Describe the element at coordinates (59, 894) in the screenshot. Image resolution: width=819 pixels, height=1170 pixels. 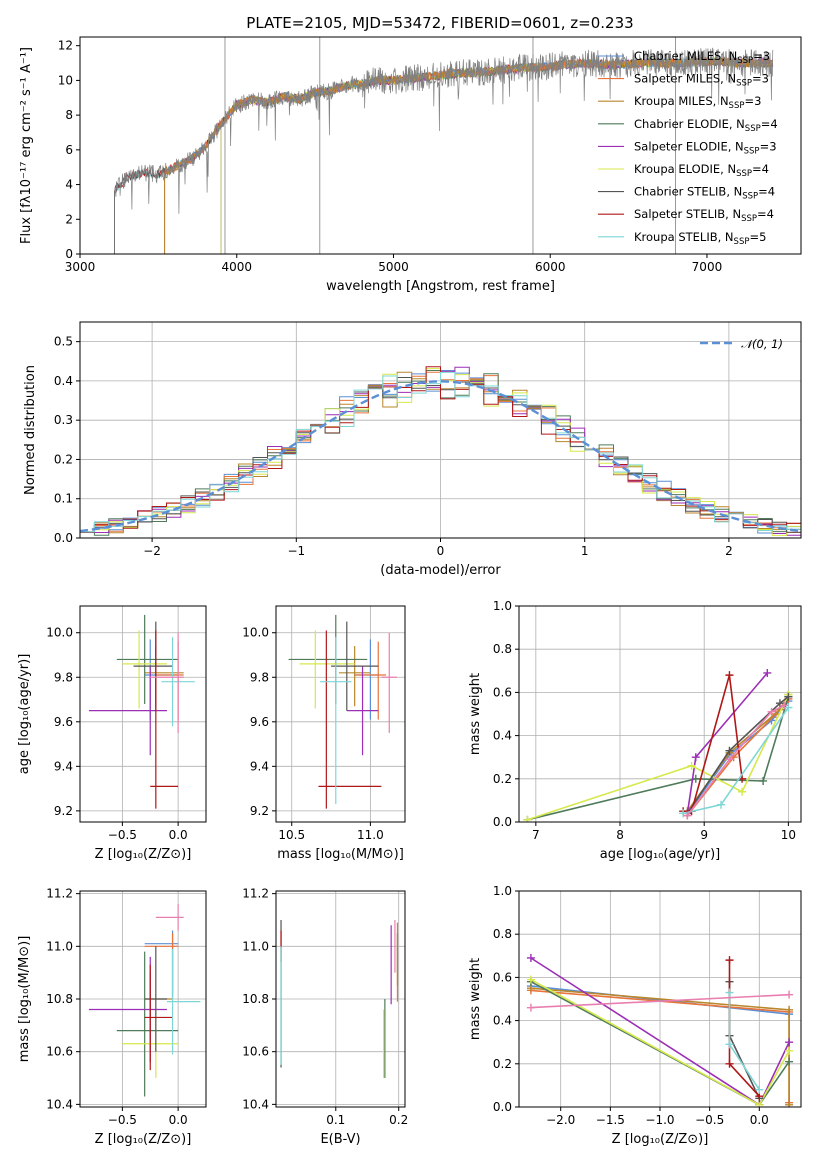
I see `mass-vs-Z-ytick-label: 11.2` at that location.